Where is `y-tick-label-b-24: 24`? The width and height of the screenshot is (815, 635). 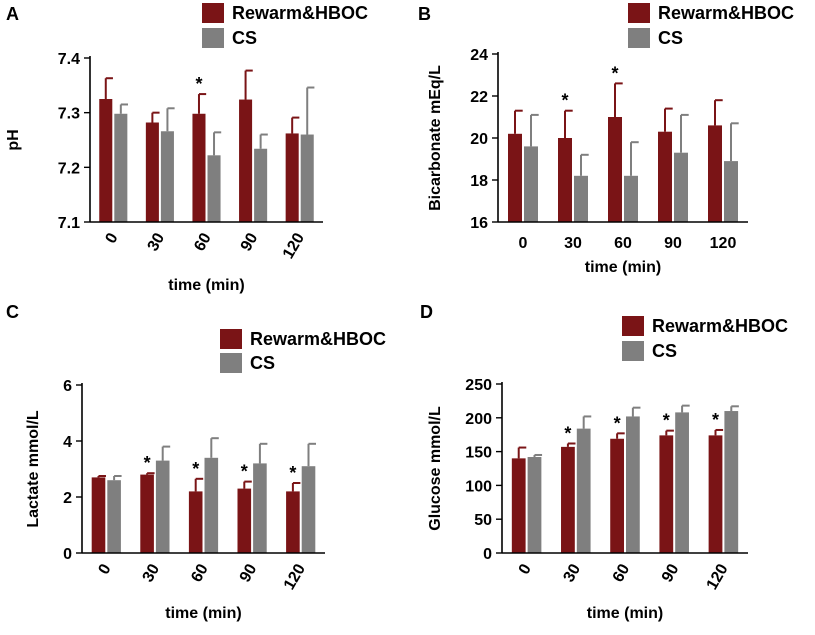 y-tick-label-b-24: 24 is located at coordinates (479, 55).